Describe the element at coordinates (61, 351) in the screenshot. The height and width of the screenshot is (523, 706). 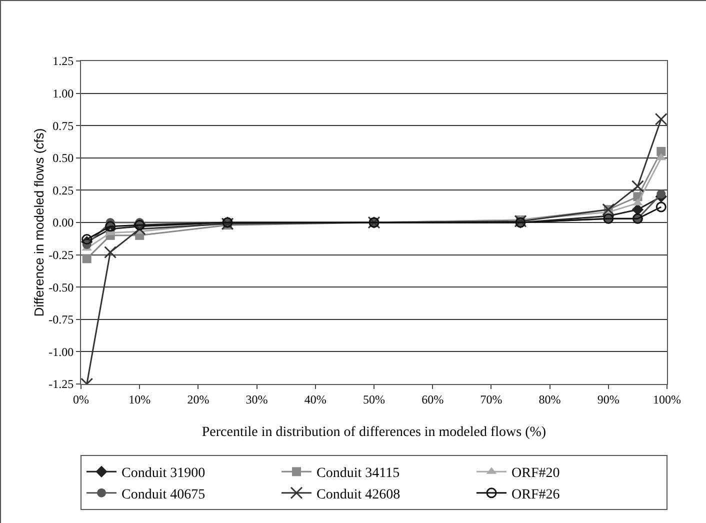
I see `y-tick-label: -1.00` at that location.